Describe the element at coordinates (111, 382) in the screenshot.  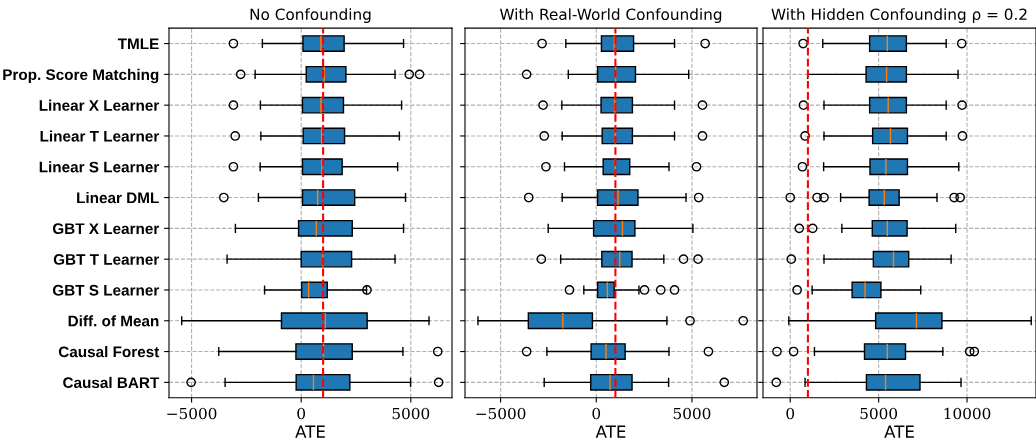
I see `y-tick-label: Causal BART` at that location.